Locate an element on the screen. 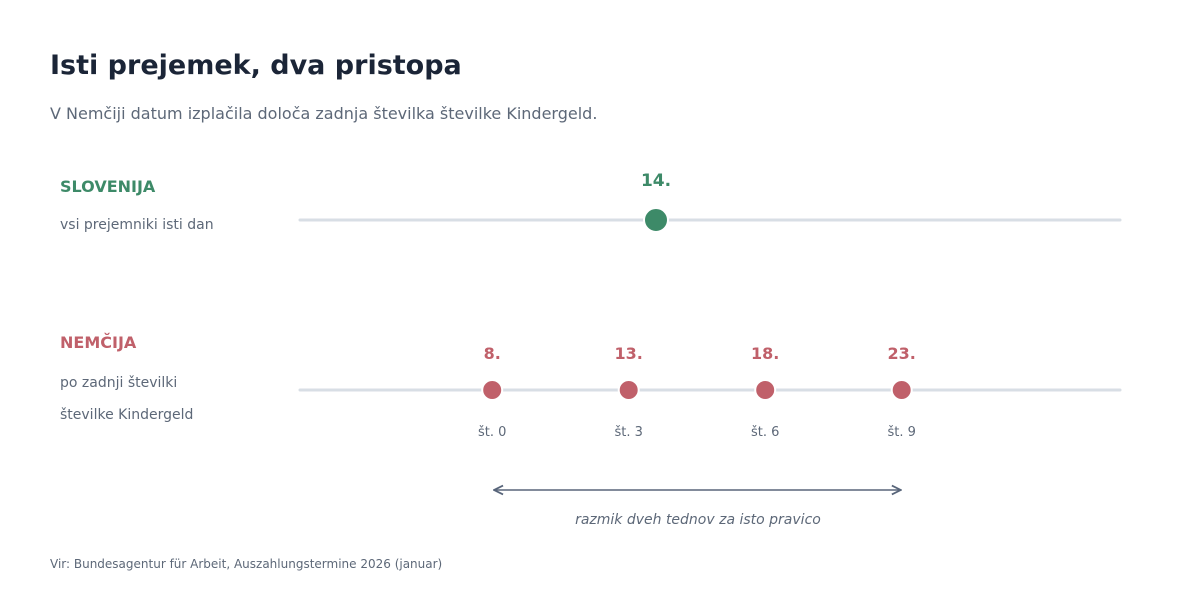 The image size is (1200, 600). payment-day-label-germany: 13. is located at coordinates (629, 353).